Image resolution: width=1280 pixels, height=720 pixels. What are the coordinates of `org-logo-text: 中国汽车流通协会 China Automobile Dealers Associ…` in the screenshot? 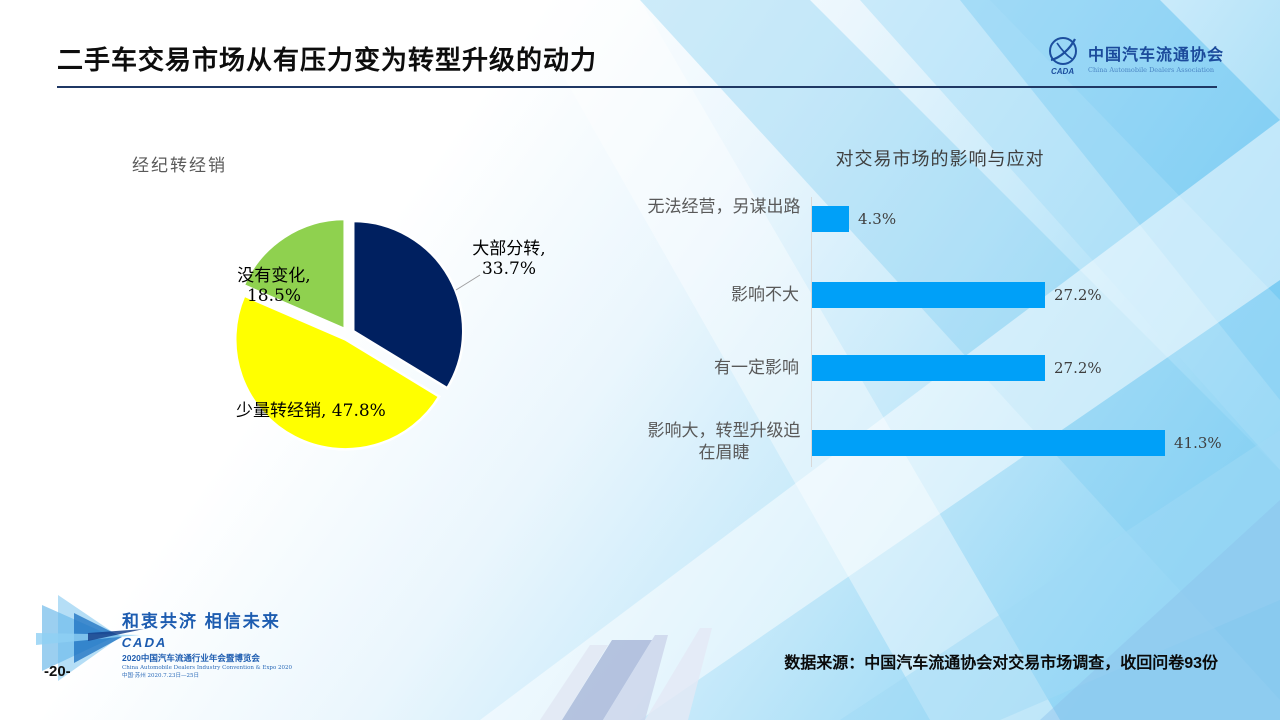 It's located at (1156, 57).